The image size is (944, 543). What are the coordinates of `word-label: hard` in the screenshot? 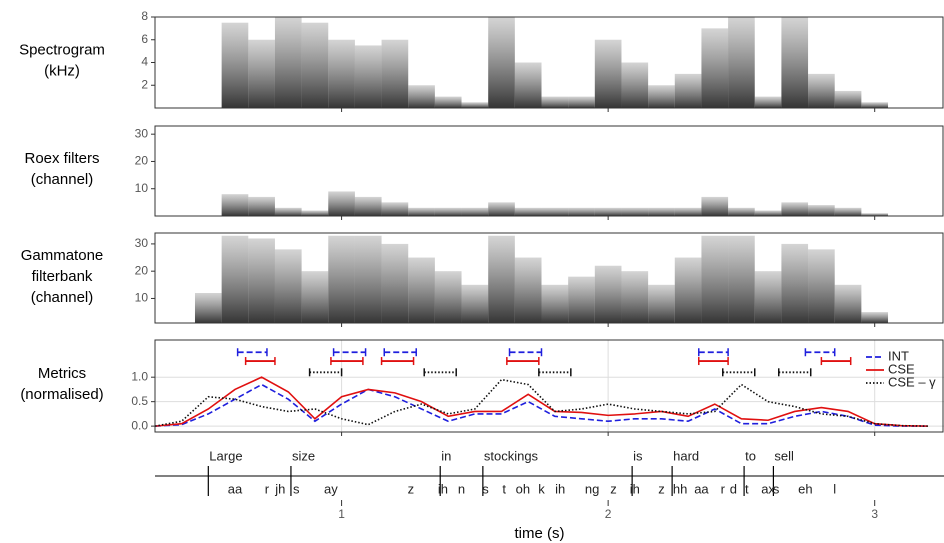 It's located at (686, 455).